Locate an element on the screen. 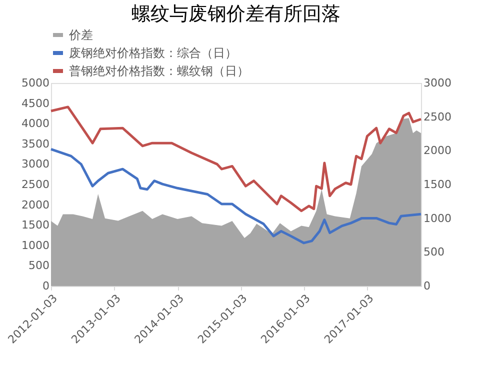 This screenshot has height=368, width=479. y-tick-label: 1500 is located at coordinates (36, 225).